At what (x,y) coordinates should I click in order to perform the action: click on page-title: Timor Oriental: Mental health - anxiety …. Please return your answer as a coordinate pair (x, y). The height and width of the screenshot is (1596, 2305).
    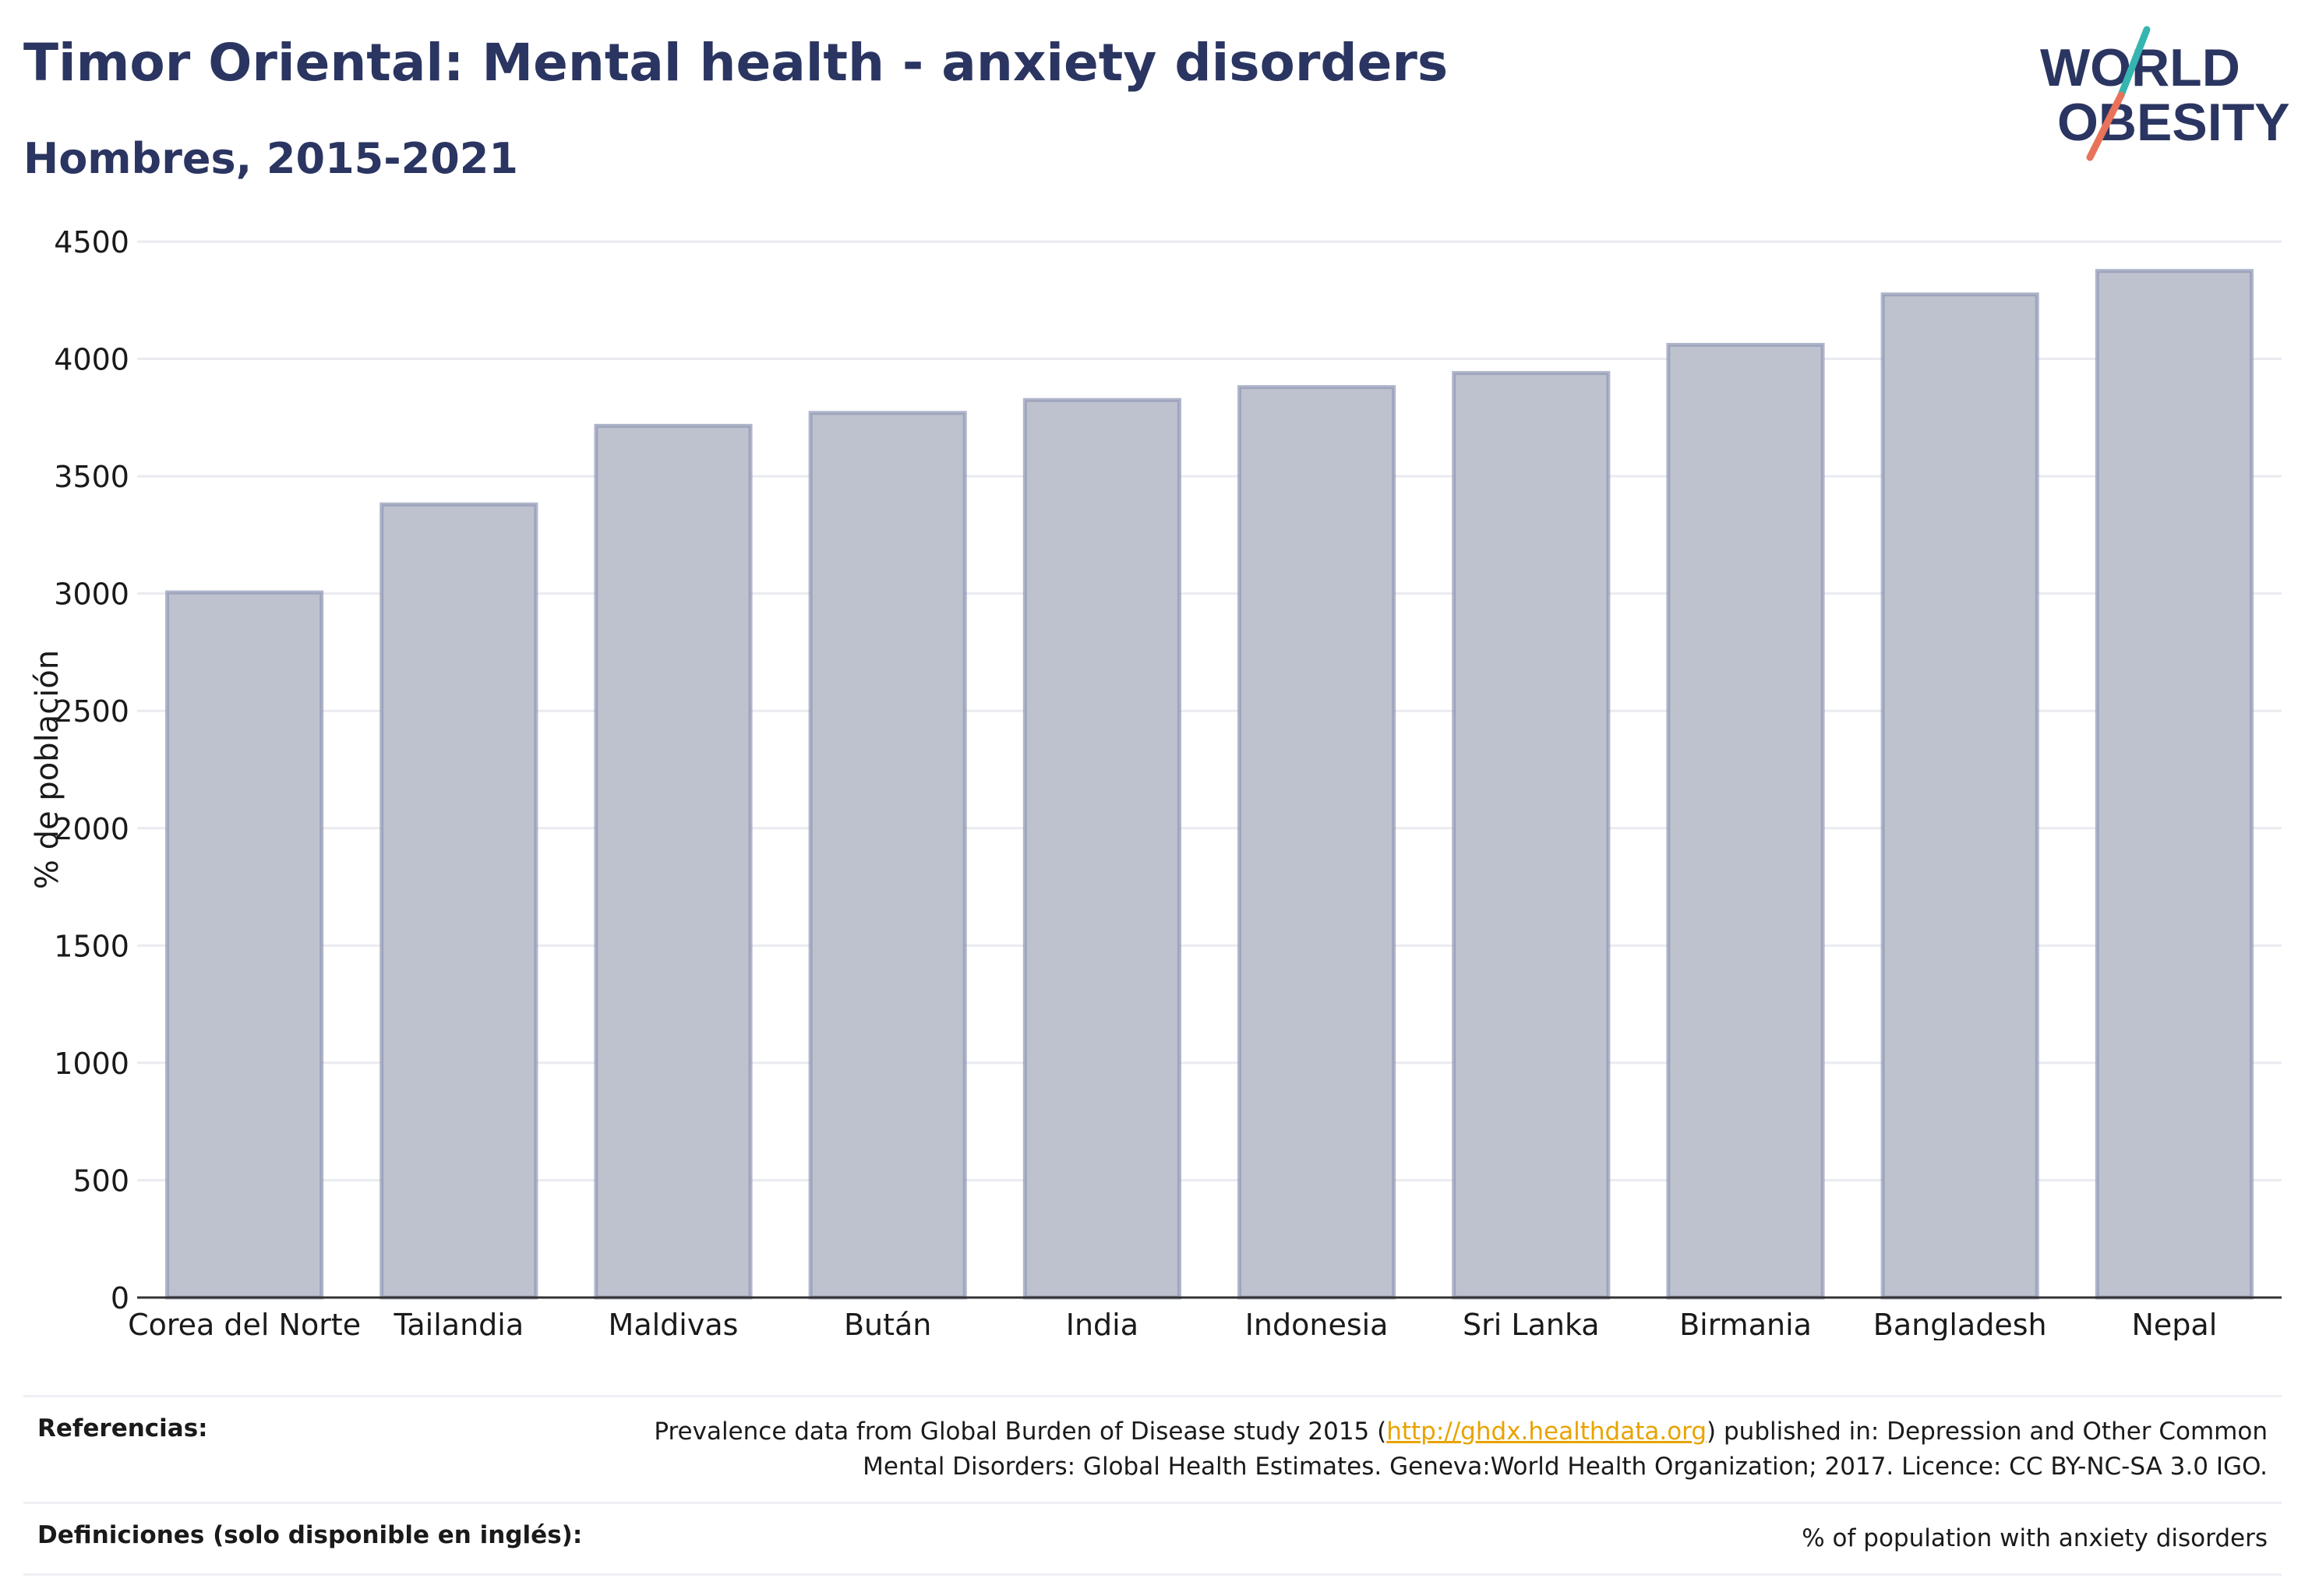
    Looking at the image, I should click on (736, 63).